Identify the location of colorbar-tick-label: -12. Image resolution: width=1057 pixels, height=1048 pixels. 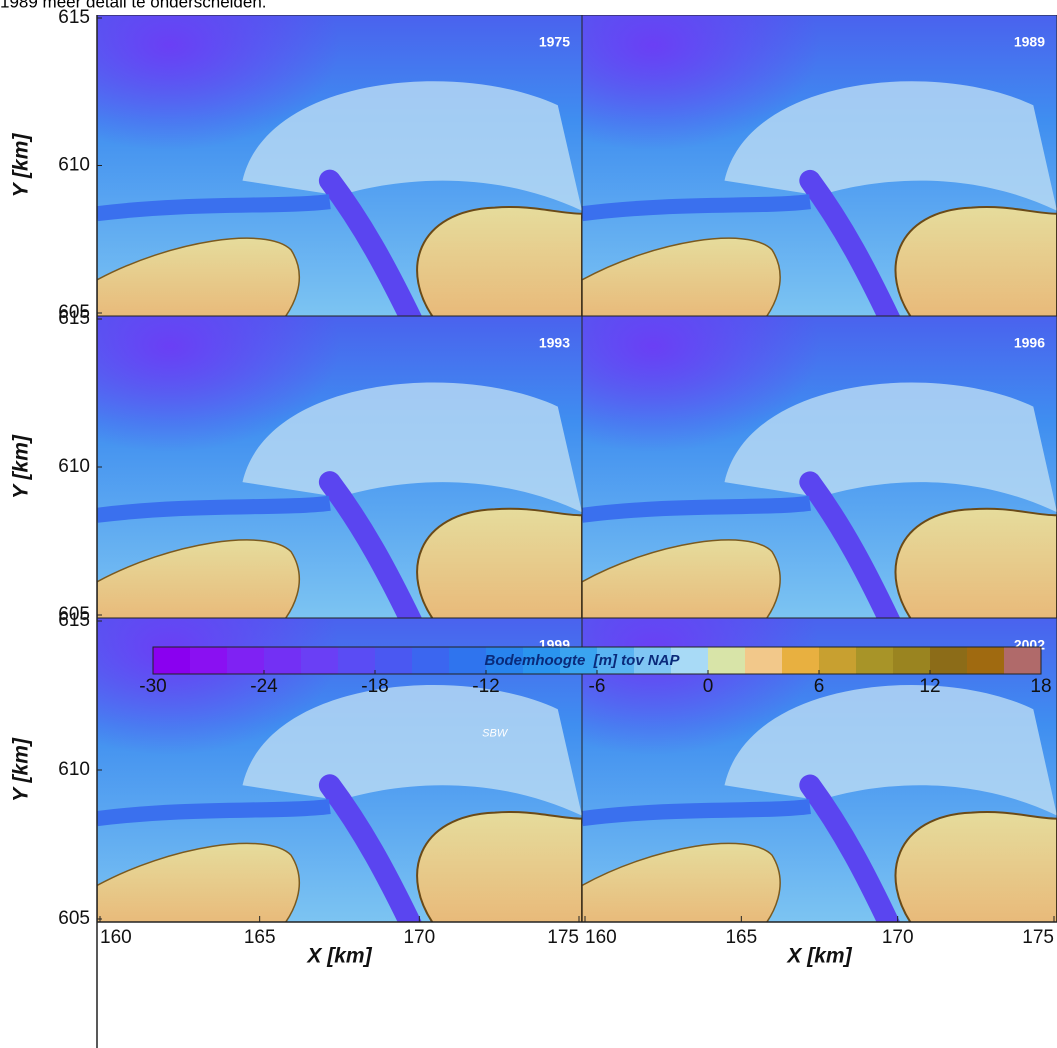
(485, 686).